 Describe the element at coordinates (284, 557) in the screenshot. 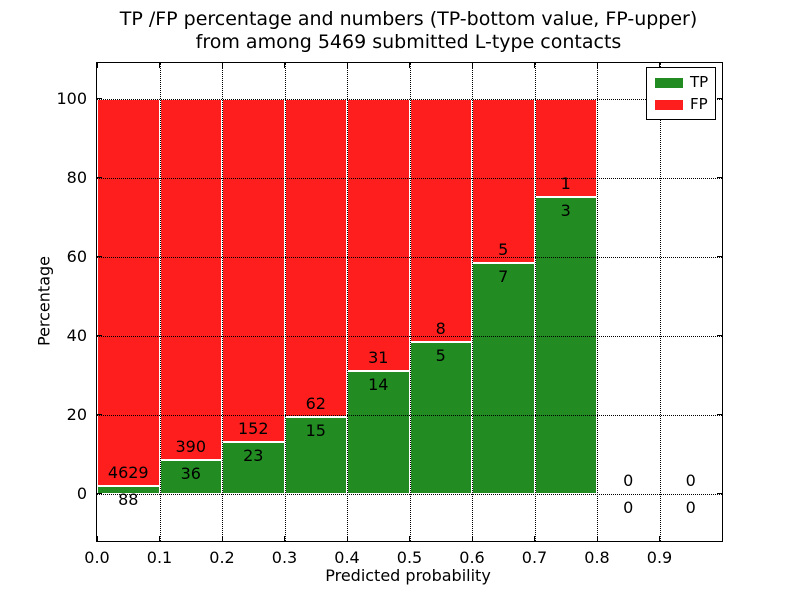

I see `x-tick-label: 0.3` at that location.